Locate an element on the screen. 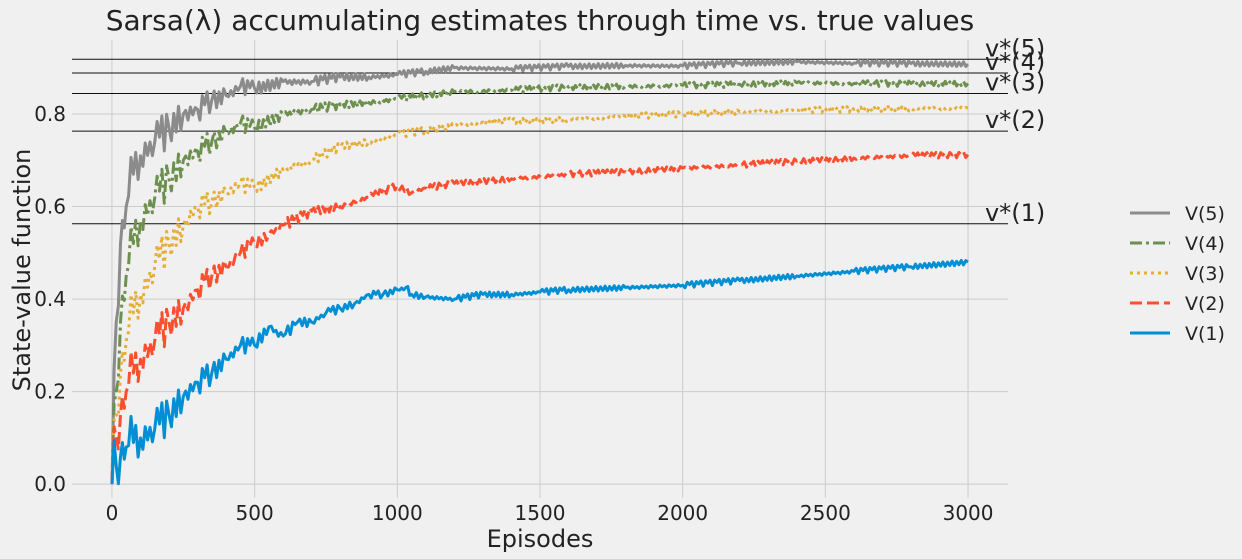 This screenshot has width=1242, height=559. legend-entry: V(3) is located at coordinates (1205, 274).